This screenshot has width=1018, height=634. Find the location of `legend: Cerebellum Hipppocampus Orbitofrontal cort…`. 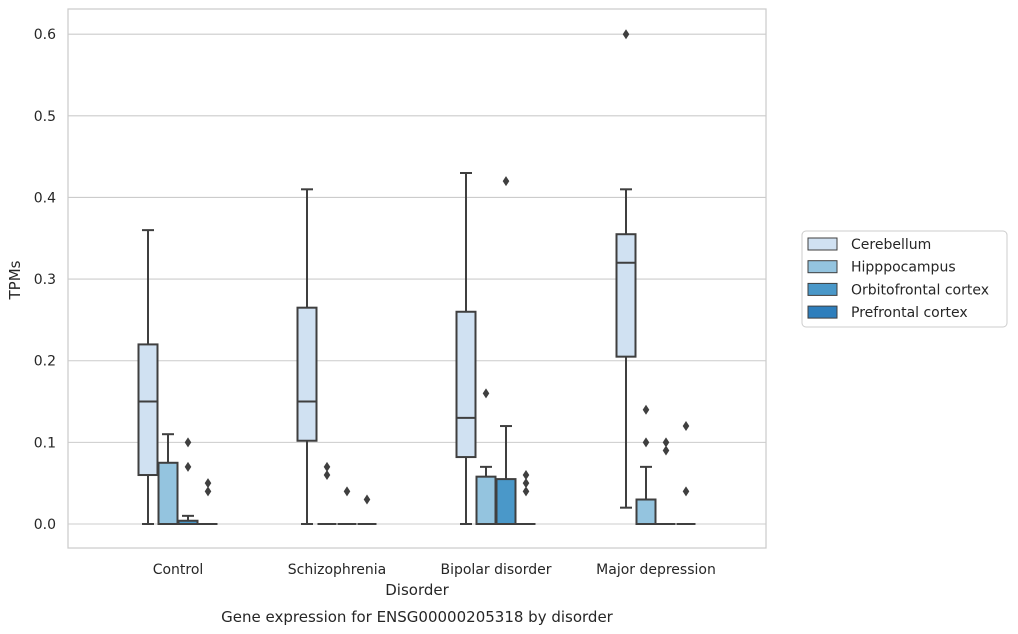

legend: Cerebellum Hipppocampus Orbitofrontal cort… is located at coordinates (904, 279).